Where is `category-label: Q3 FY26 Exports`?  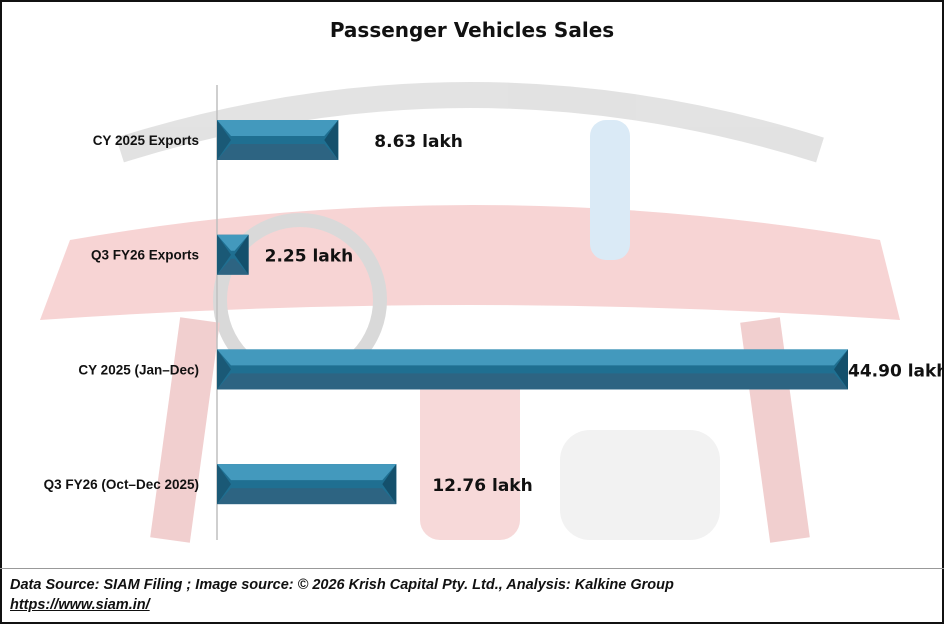 category-label: Q3 FY26 Exports is located at coordinates (145, 255).